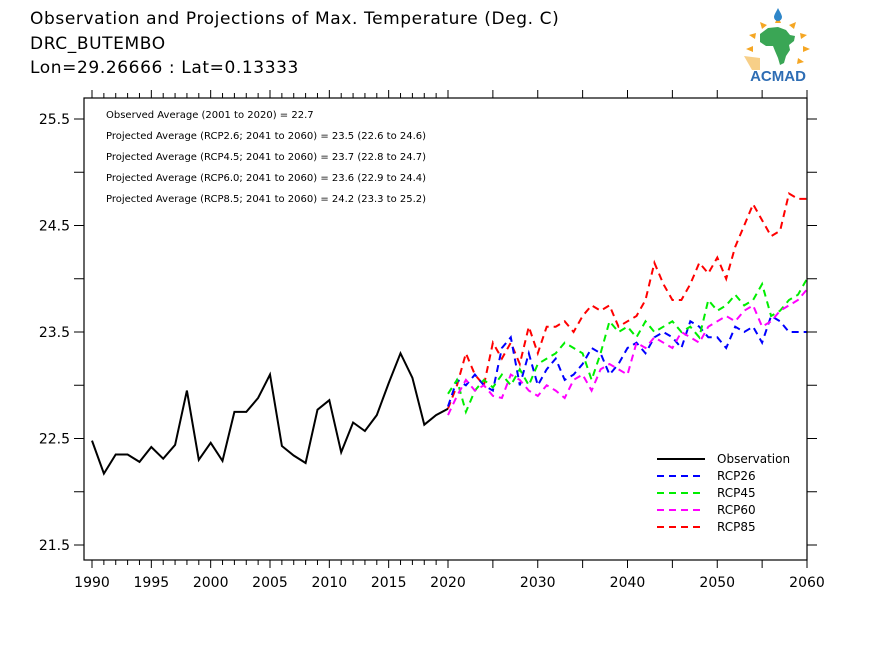  I want to click on legend-label-rcp45: RCP45, so click(736, 493).